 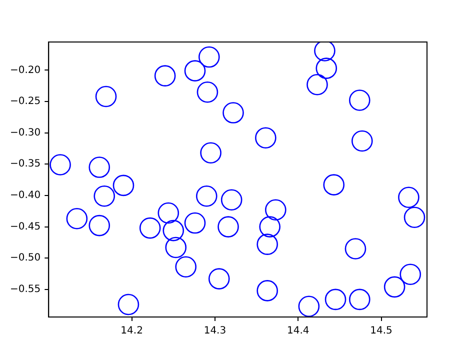 What do you see at coordinates (25, 164) in the screenshot?
I see `y-tick-label: −0.35` at bounding box center [25, 164].